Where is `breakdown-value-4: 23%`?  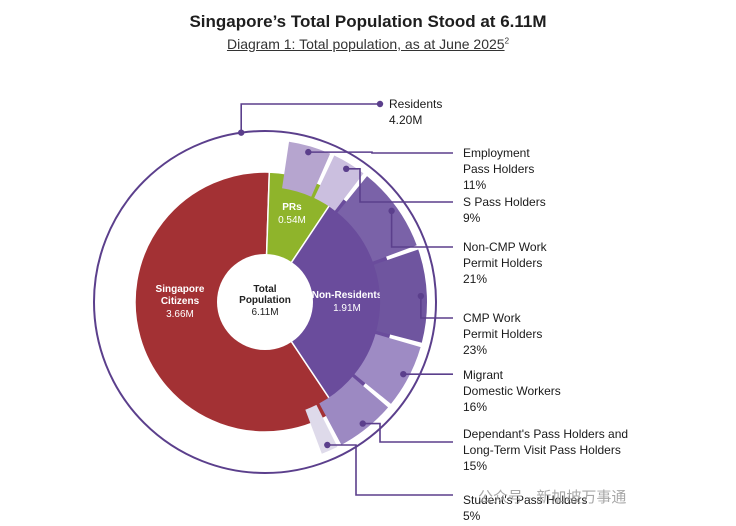
breakdown-value-4: 23% is located at coordinates (475, 350).